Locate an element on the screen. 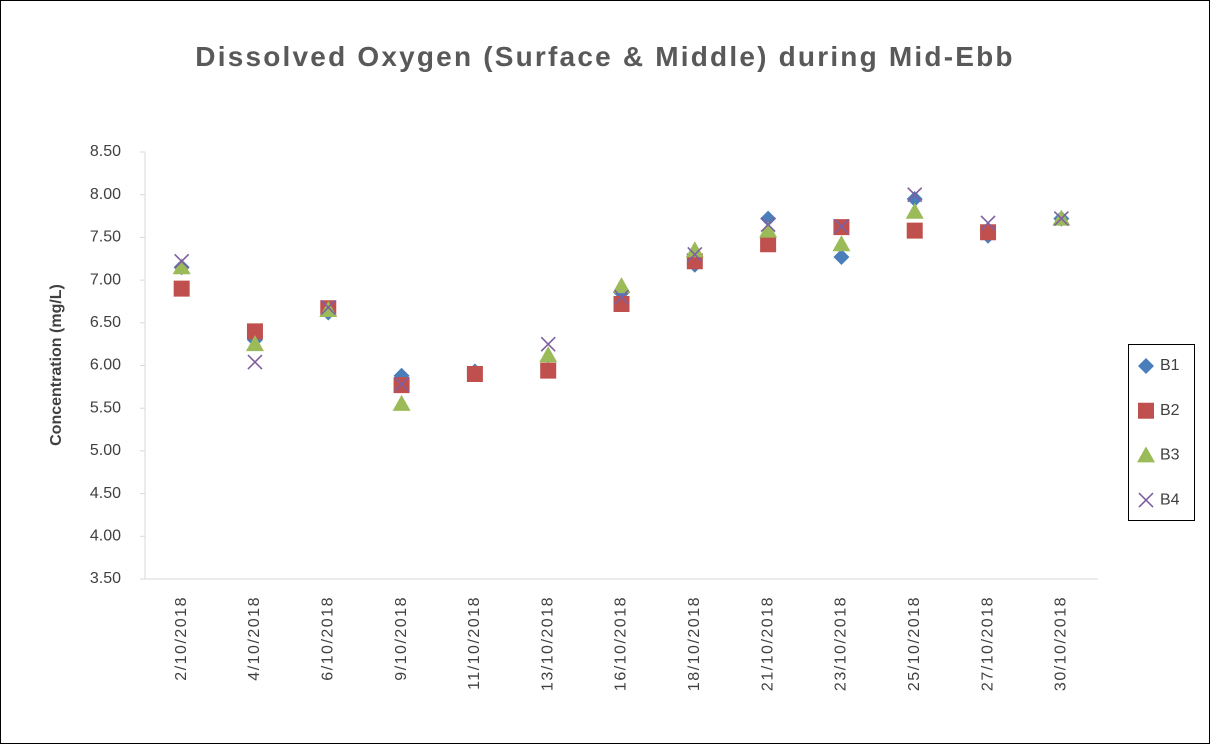 Image resolution: width=1210 pixels, height=744 pixels. x-tick-label: 30/10/2018 is located at coordinates (1061, 643).